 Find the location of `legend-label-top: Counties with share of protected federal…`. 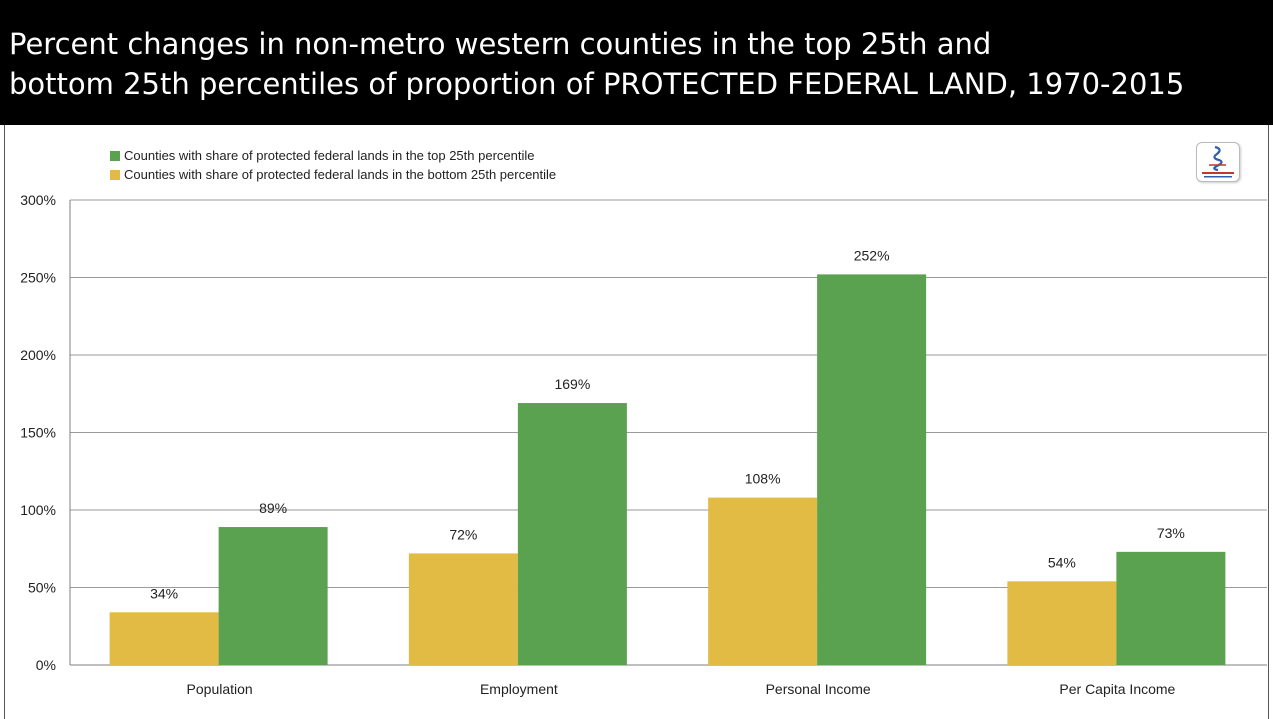

legend-label-top: Counties with share of protected federal… is located at coordinates (329, 155).